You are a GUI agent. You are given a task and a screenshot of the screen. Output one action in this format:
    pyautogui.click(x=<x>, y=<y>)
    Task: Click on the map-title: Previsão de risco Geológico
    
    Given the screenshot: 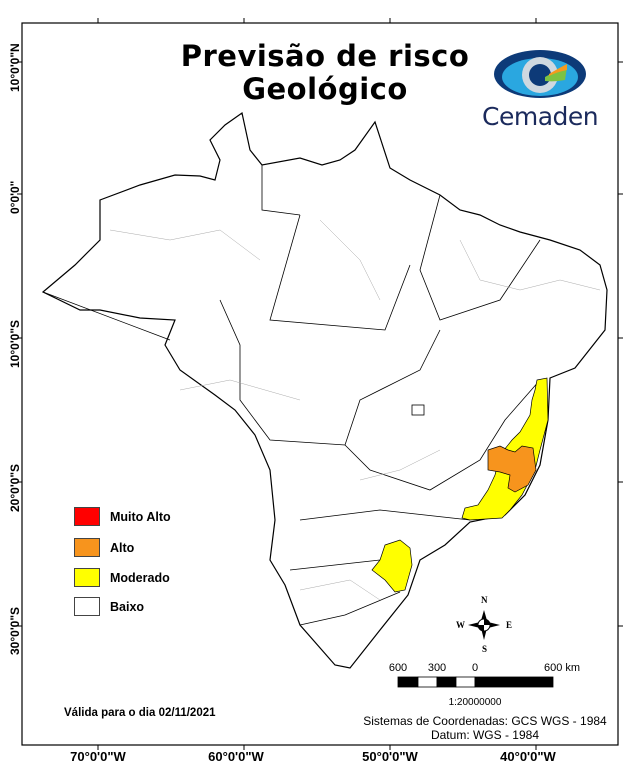 What is the action you would take?
    pyautogui.click(x=325, y=73)
    